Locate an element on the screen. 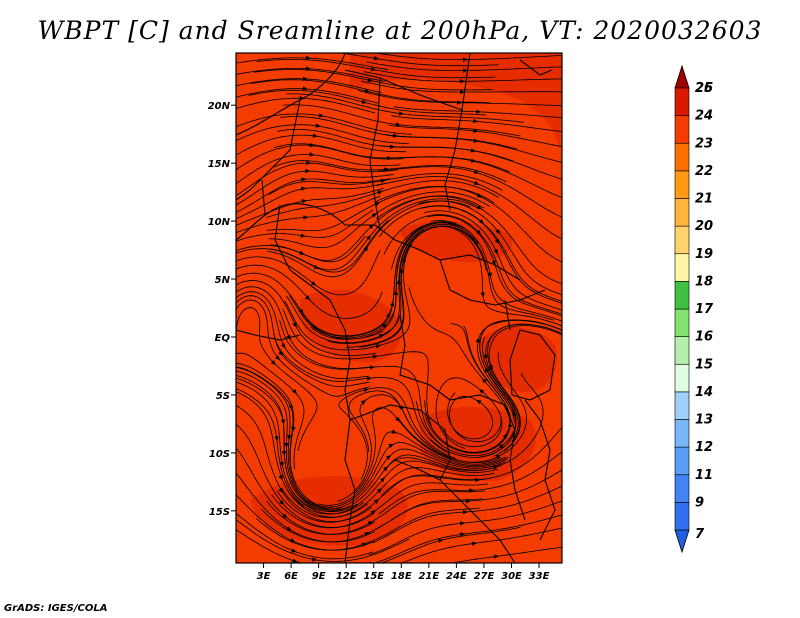  colorbar-label: 16 is located at coordinates (704, 337).